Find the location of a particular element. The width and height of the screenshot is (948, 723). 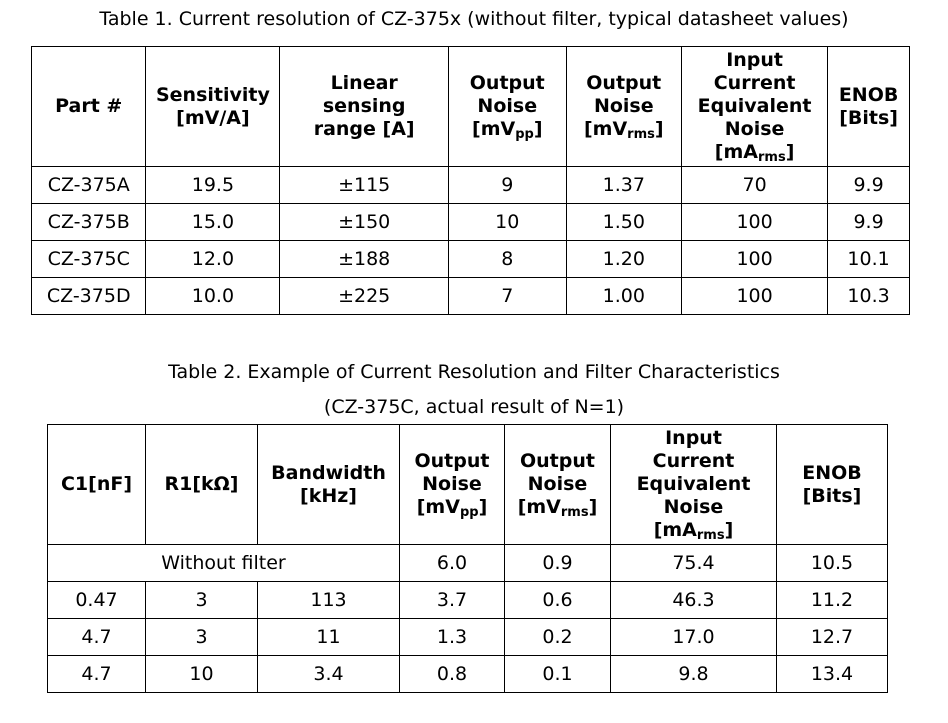

cell-range: ±150 is located at coordinates (364, 222).